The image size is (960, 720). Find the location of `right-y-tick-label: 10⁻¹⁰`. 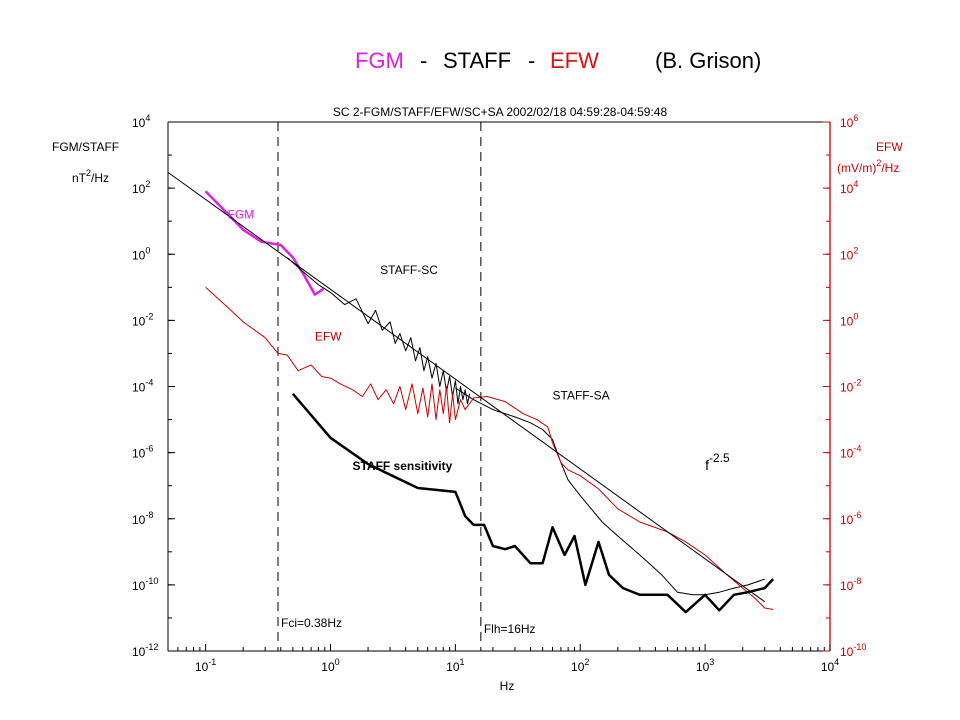

right-y-tick-label: 10⁻¹⁰ is located at coordinates (853, 650).